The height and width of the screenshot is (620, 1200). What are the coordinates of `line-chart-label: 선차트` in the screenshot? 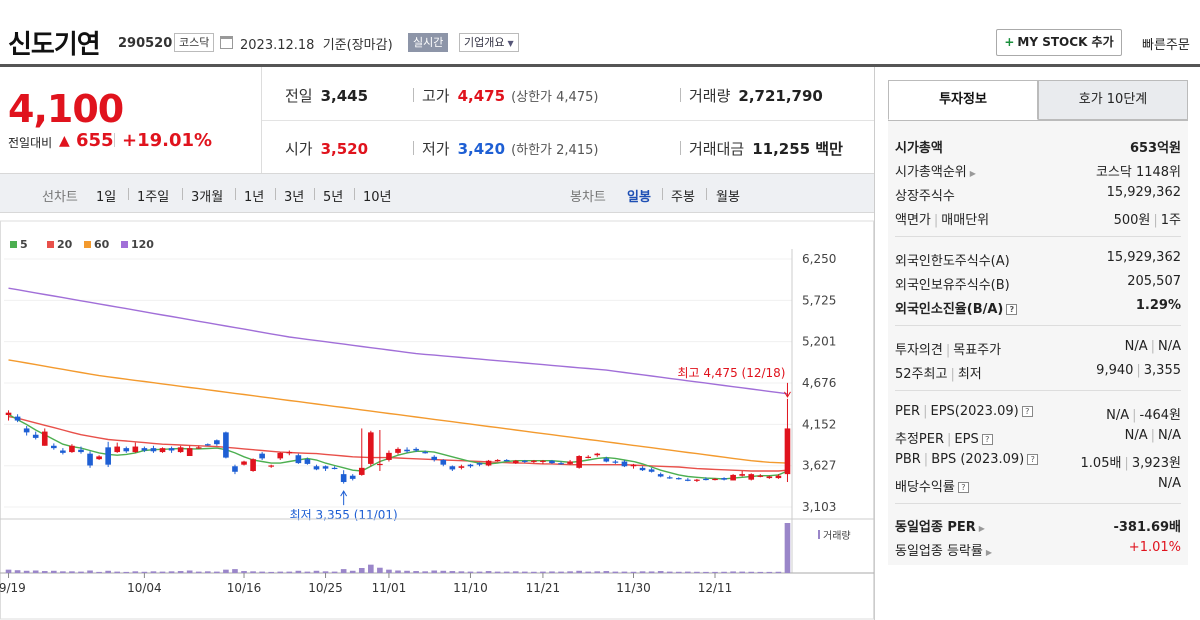 It's located at (60, 197).